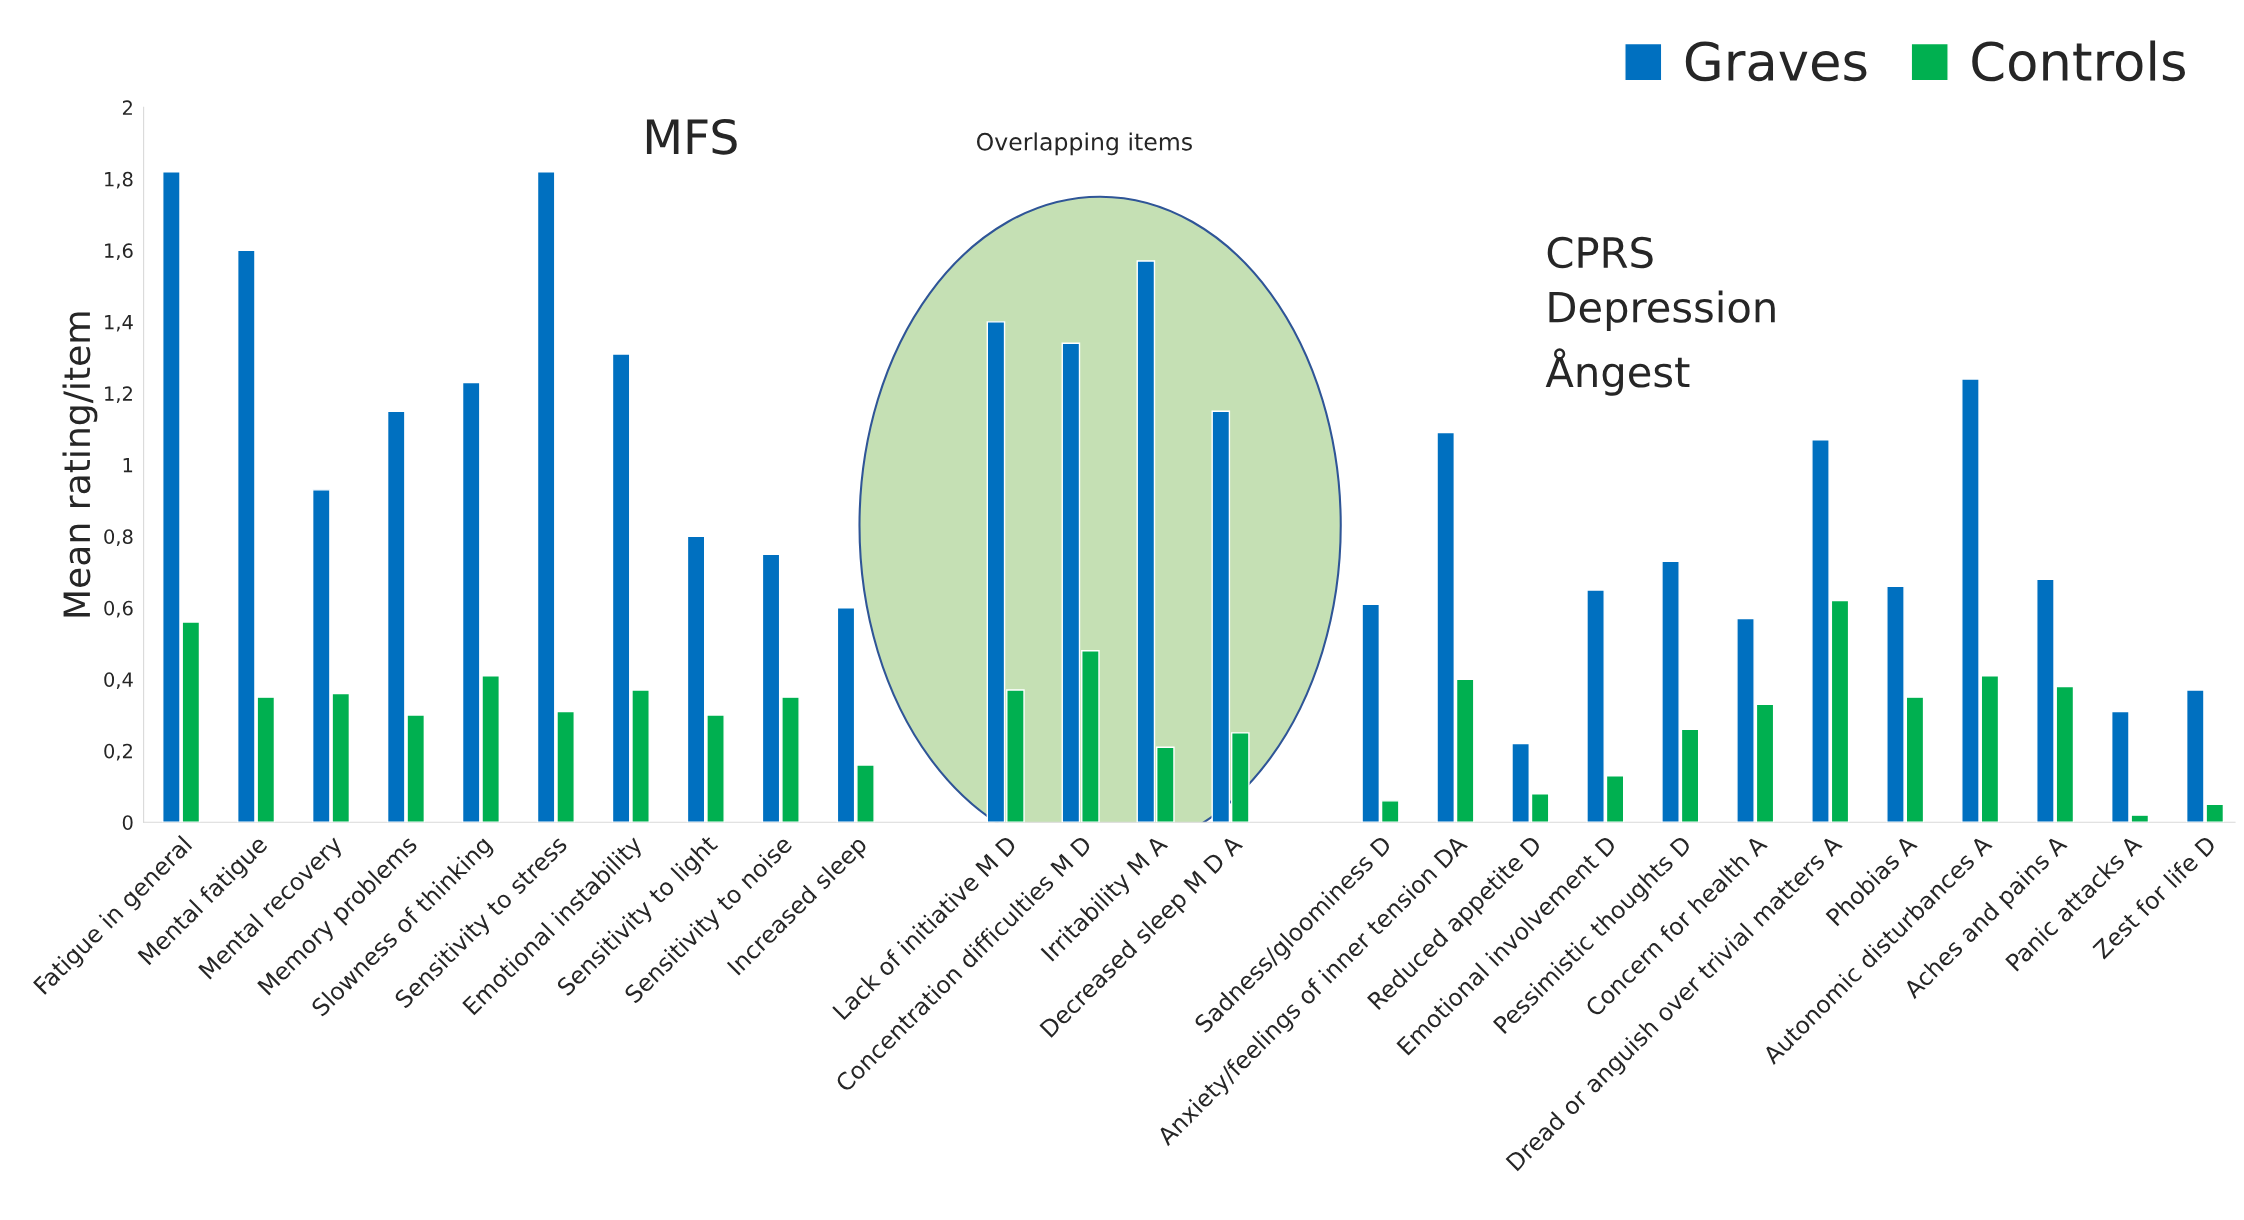 The height and width of the screenshot is (1220, 2244). I want to click on y-tick-label: 0,4, so click(118, 680).